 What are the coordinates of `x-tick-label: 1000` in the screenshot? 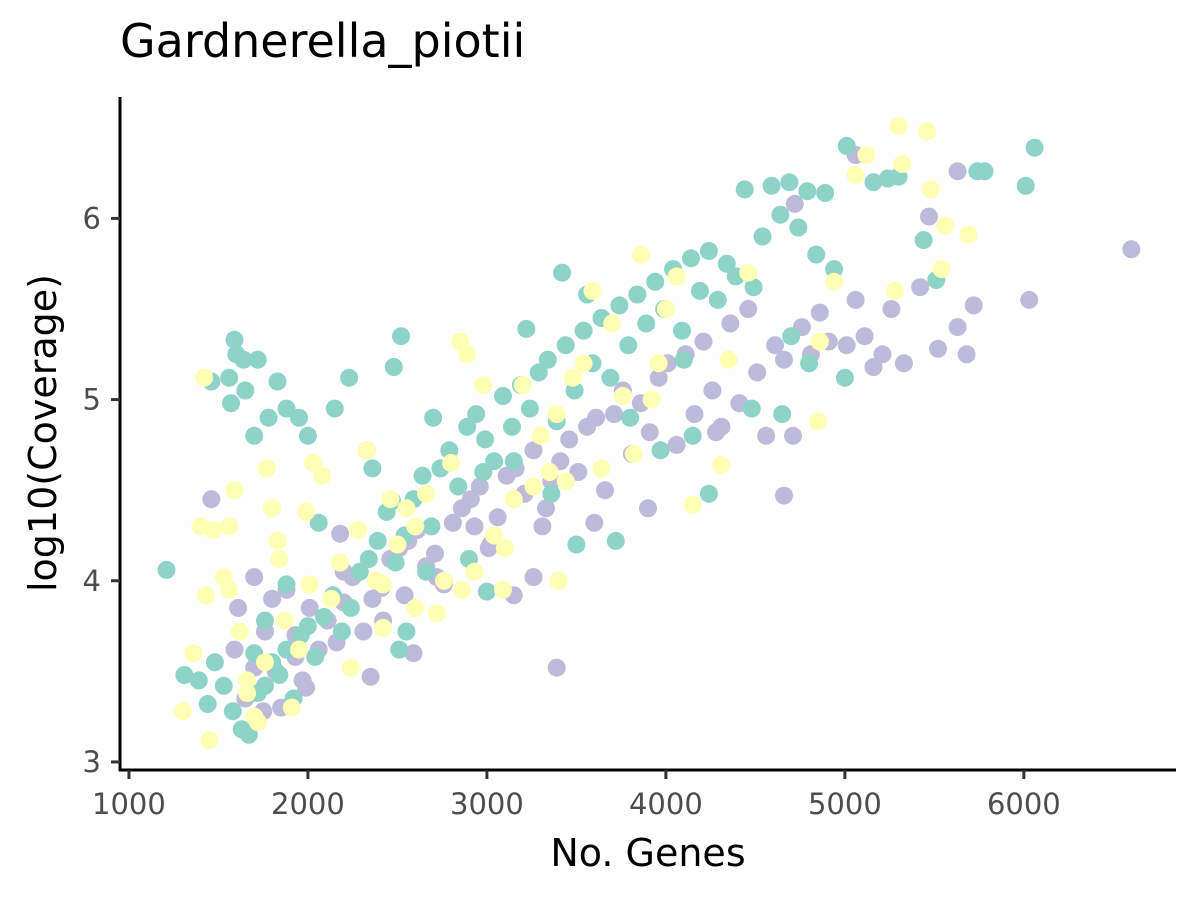 It's located at (129, 804).